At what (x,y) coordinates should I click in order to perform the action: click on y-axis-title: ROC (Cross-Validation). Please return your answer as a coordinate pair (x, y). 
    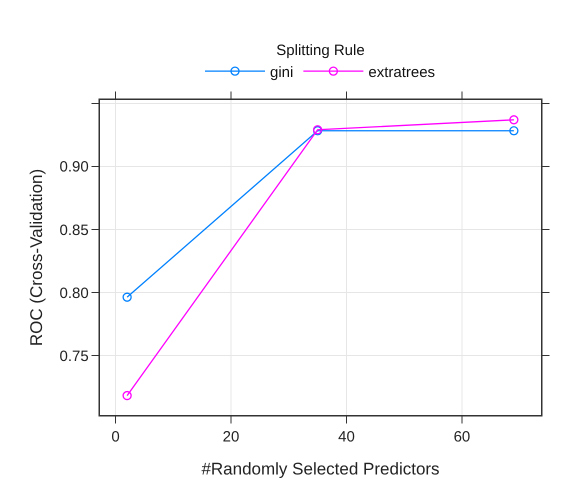
    Looking at the image, I should click on (36, 257).